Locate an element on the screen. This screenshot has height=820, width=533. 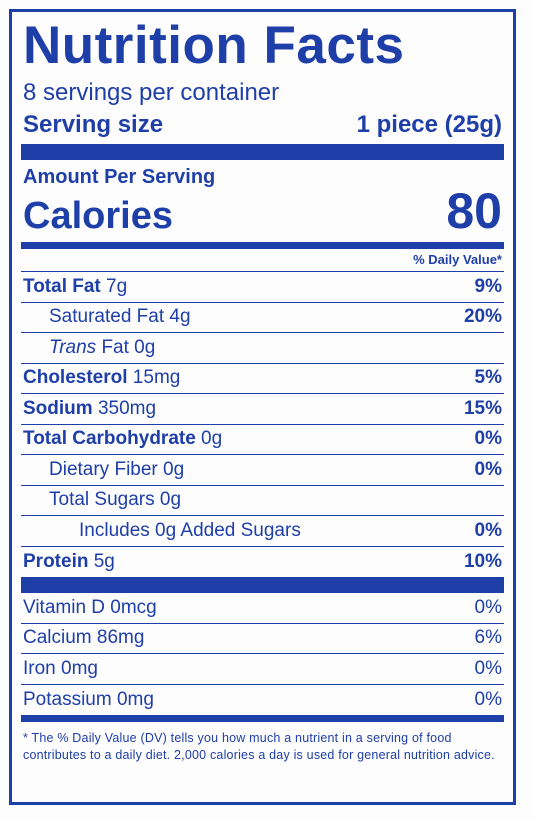
nutrient-amount: 4g is located at coordinates (177, 317).